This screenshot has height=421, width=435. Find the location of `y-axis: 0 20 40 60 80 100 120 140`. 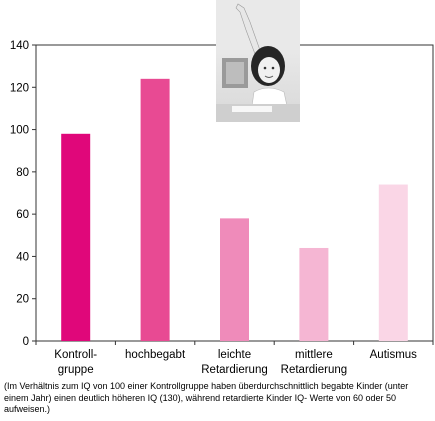

y-axis: 0 20 40 60 80 100 120 140 is located at coordinates (23, 194).